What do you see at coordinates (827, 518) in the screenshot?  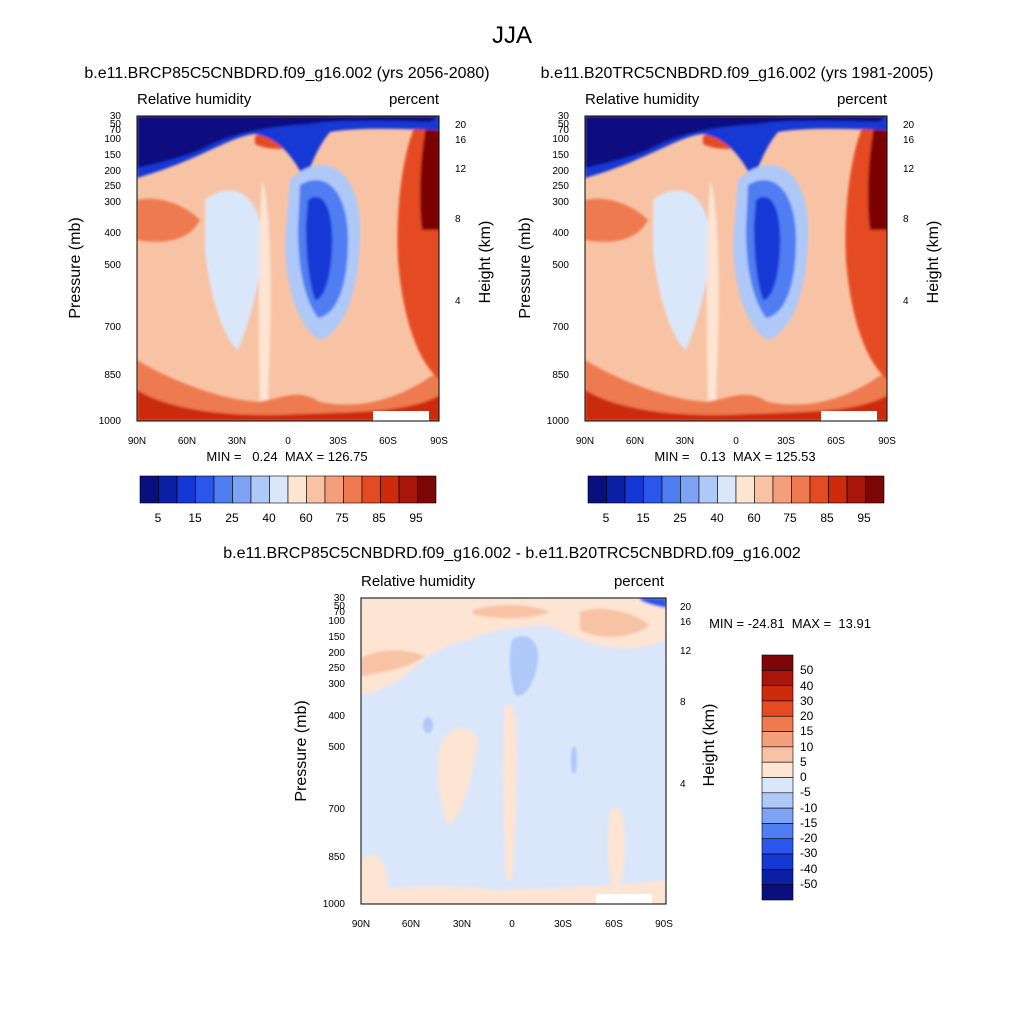 I see `colorbar-label: 85` at bounding box center [827, 518].